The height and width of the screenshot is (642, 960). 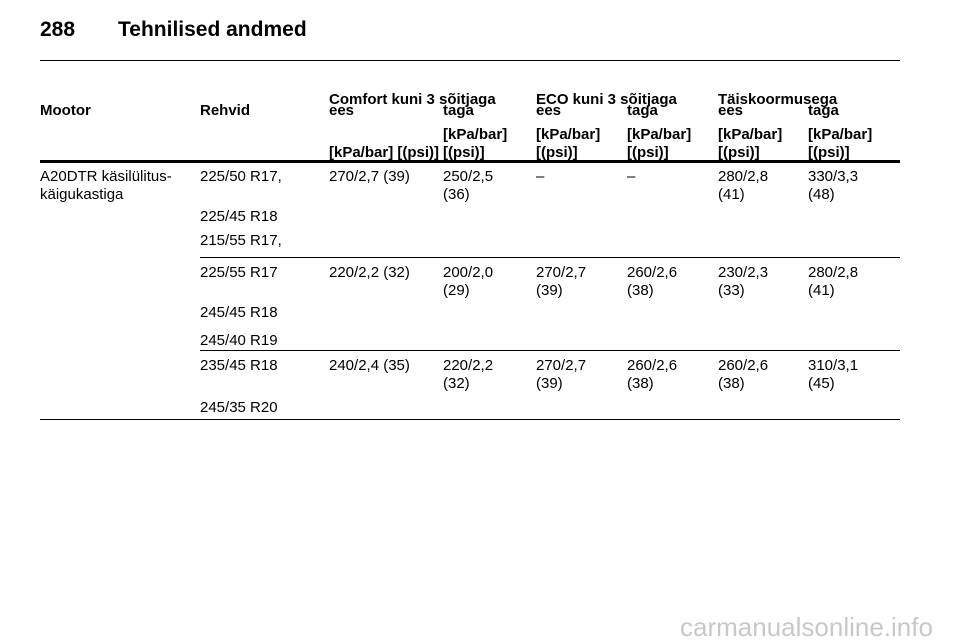 What do you see at coordinates (82, 194) in the screenshot?
I see `engine-cell: käigukastiga` at bounding box center [82, 194].